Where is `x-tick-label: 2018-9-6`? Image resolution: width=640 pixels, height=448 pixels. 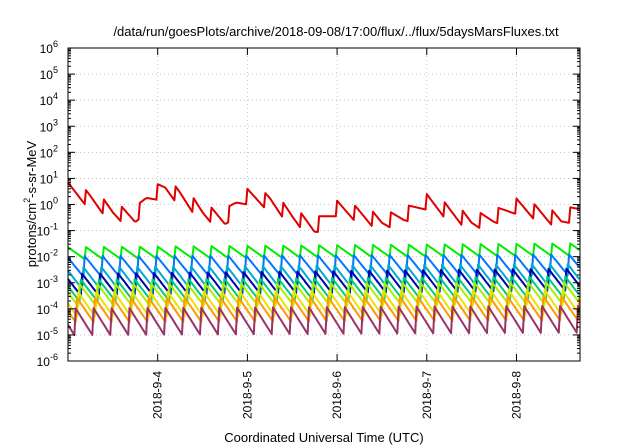 x-tick-label: 2018-9-6 is located at coordinates (337, 395).